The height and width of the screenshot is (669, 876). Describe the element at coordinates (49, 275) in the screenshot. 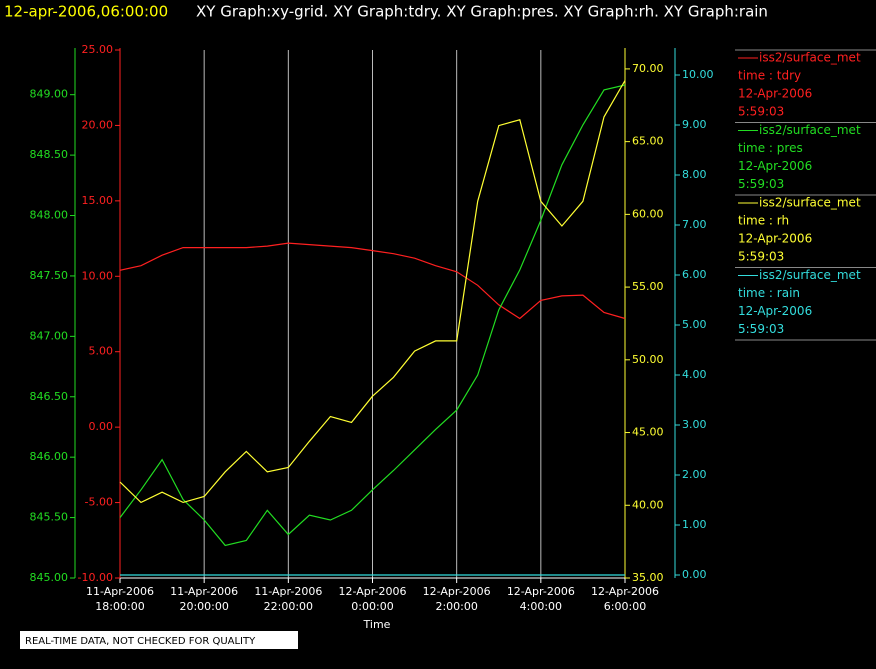

I see `y2-tick-label: 847.50` at that location.